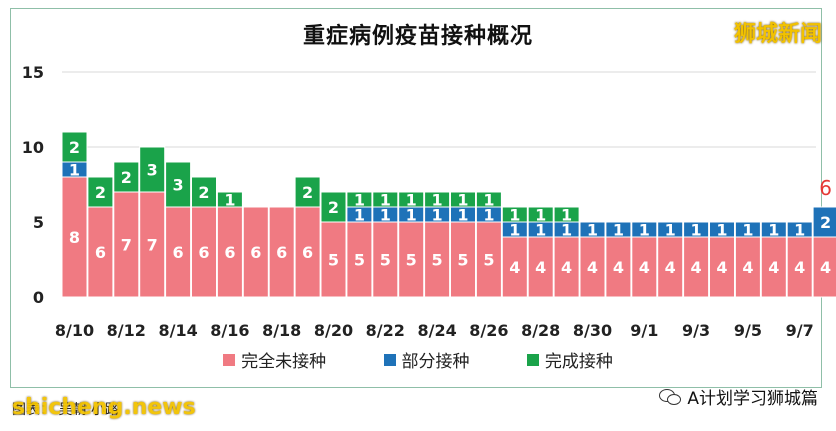 The height and width of the screenshot is (431, 836). What do you see at coordinates (752, 399) in the screenshot?
I see `watermark-account-label: A计划学习狮城篇` at bounding box center [752, 399].